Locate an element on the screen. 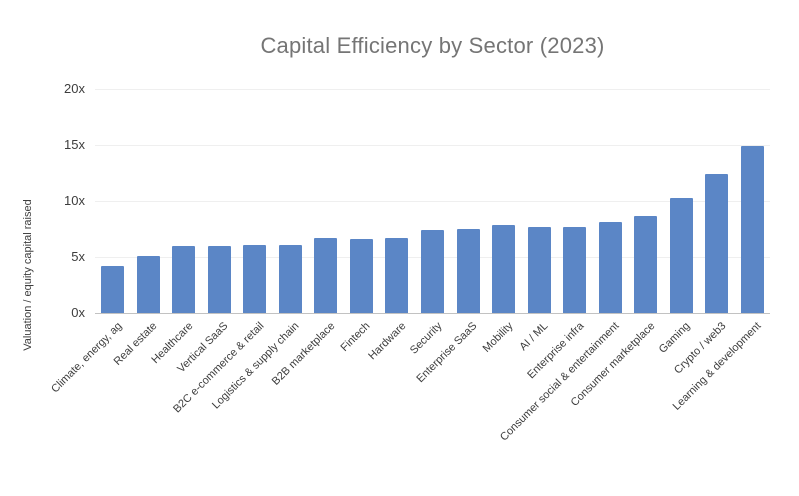 The image size is (799, 496). y-axis-title: Valuation / equity capital raised is located at coordinates (28, 275).